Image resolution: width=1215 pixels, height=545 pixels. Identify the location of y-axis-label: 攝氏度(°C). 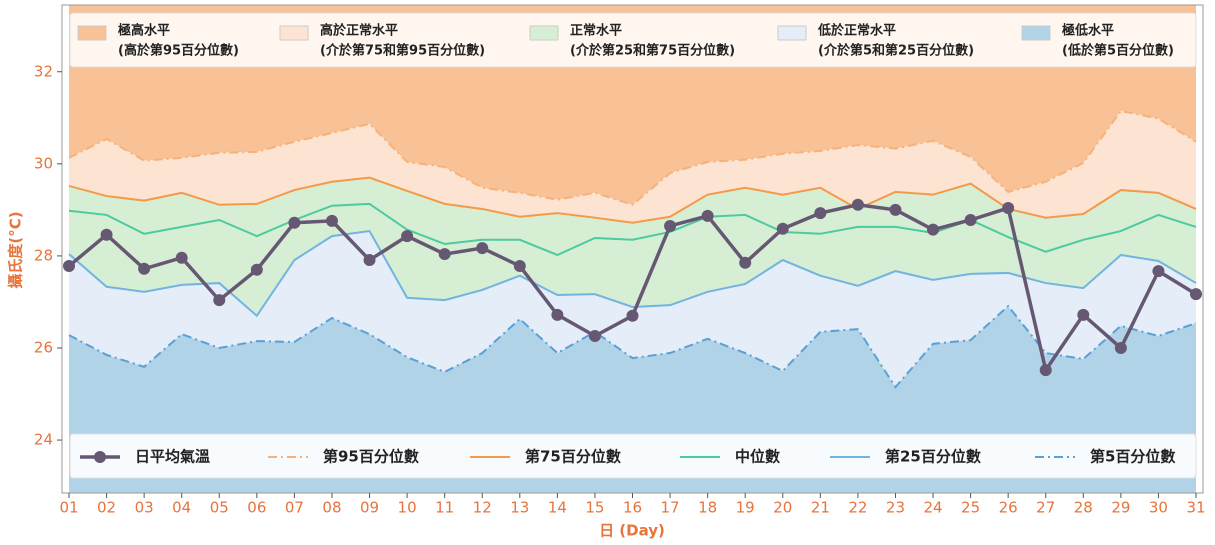
(16, 249).